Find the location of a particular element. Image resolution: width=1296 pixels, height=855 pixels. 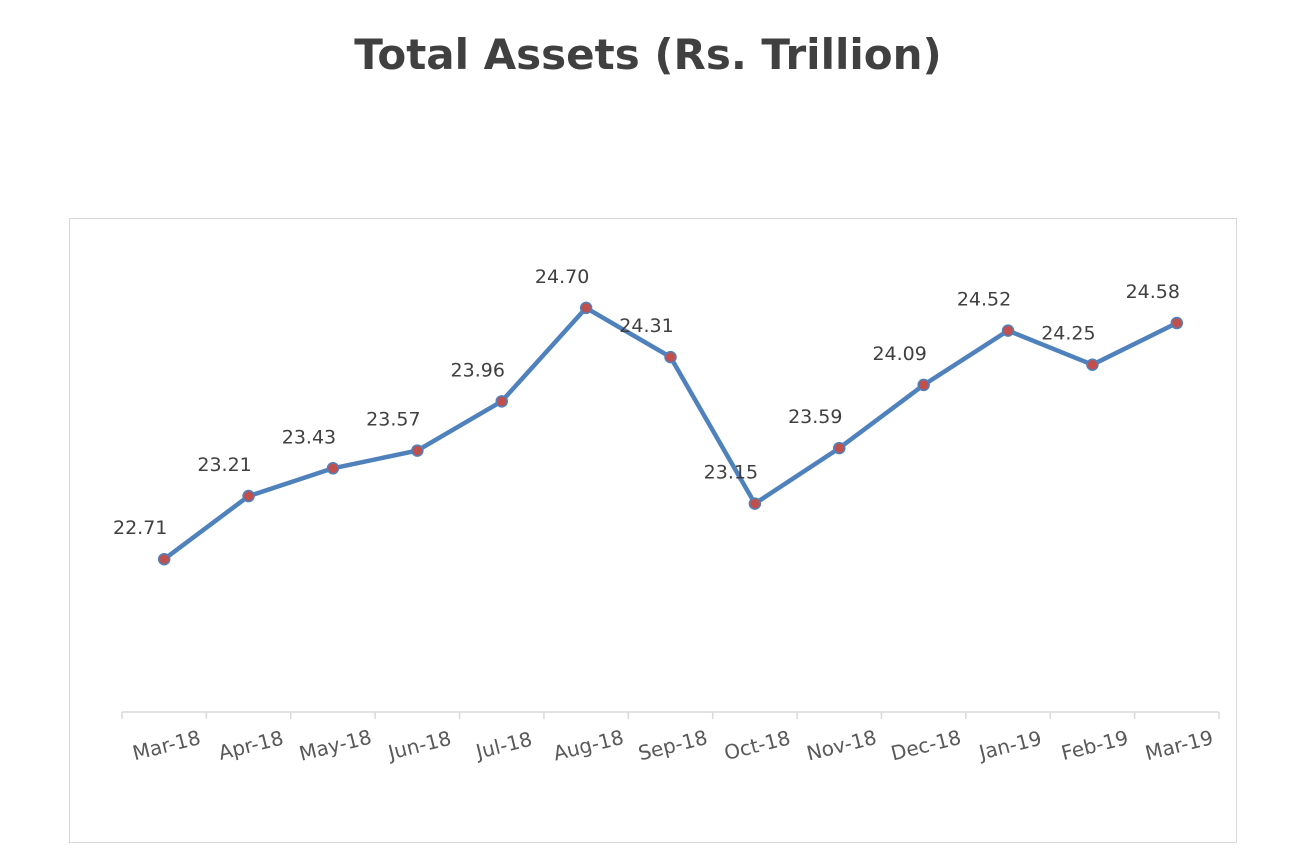

data-label: 23.15 is located at coordinates (731, 473).